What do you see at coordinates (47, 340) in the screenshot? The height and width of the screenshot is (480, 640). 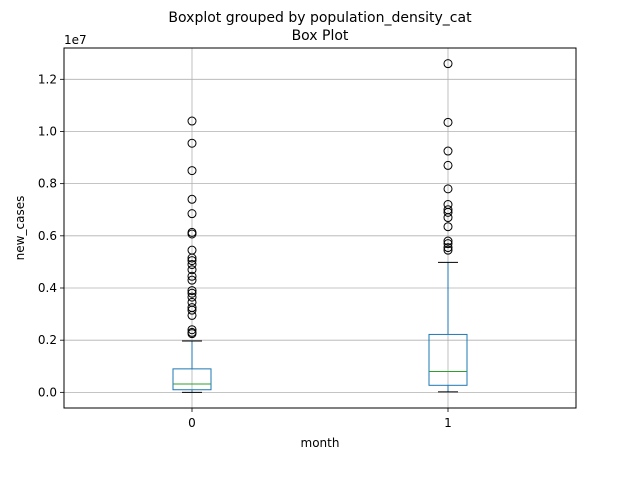 I see `y-tick-label: 0.2` at bounding box center [47, 340].